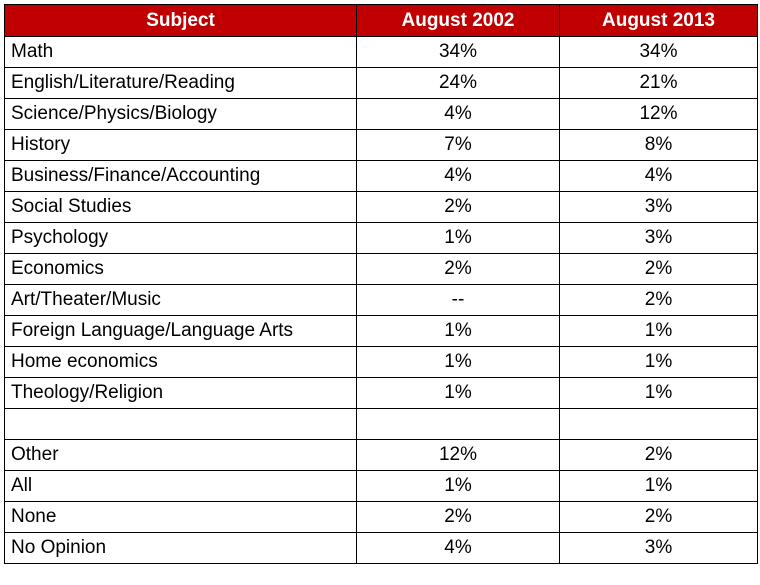 This screenshot has height=585, width=760. Describe the element at coordinates (180, 145) in the screenshot. I see `subject-cell: History` at that location.